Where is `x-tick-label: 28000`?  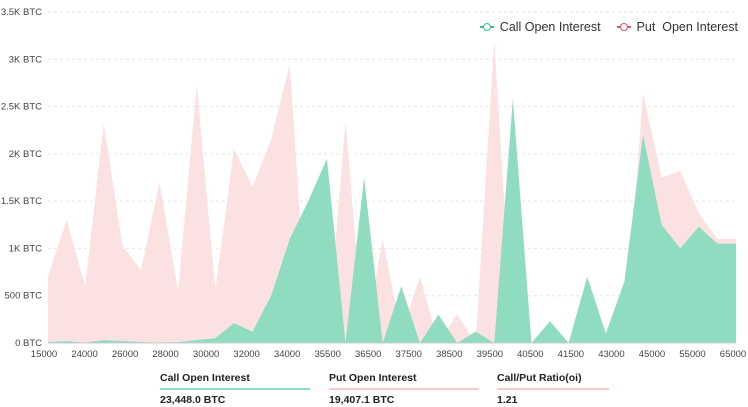 x-tick-label: 28000 is located at coordinates (165, 354).